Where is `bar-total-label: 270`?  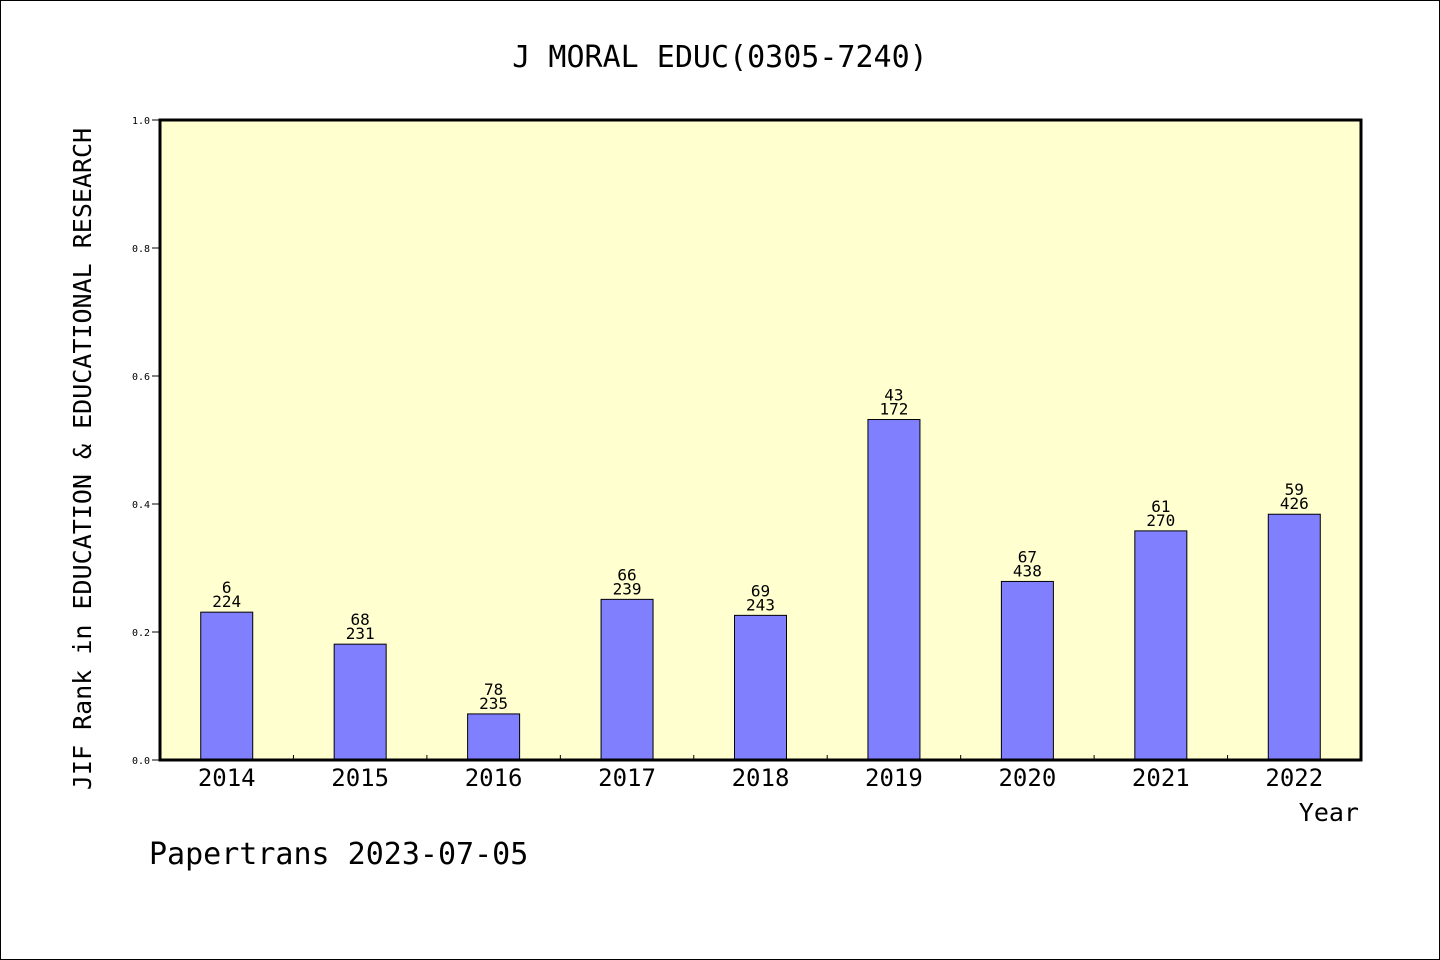 bar-total-label: 270 is located at coordinates (1160, 520).